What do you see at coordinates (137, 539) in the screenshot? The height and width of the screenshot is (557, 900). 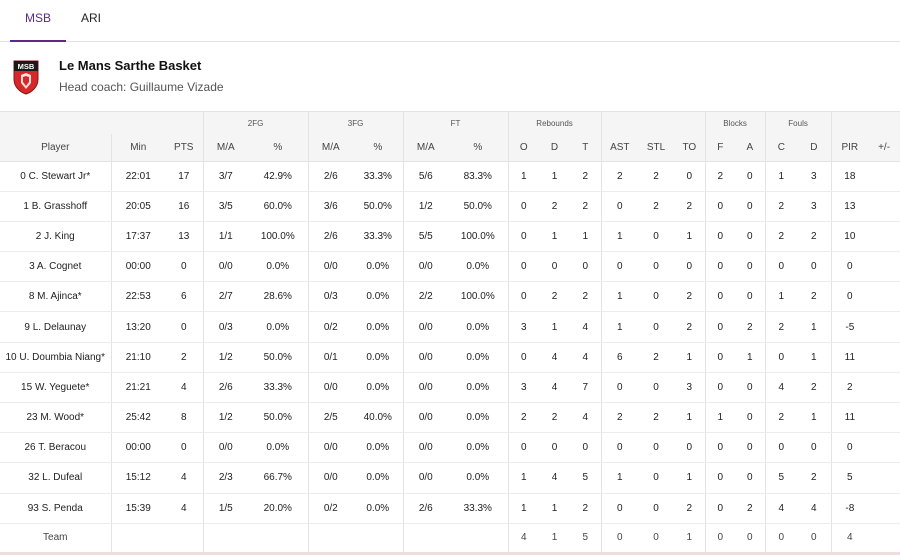 I see `cell-min` at bounding box center [137, 539].